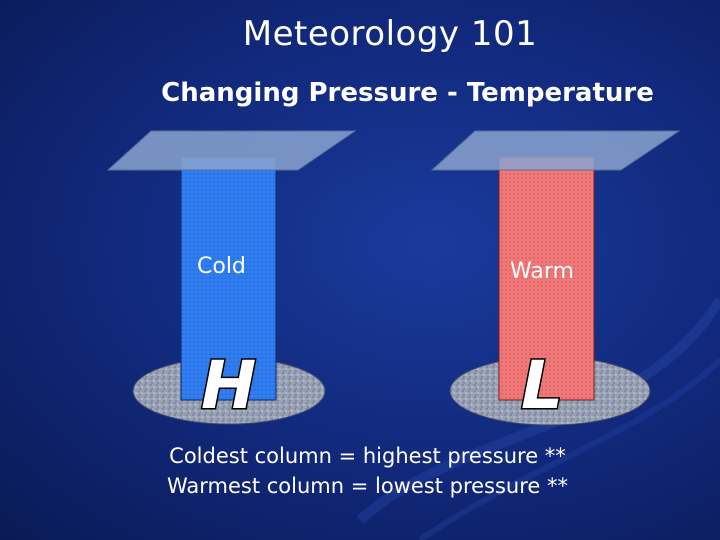 This screenshot has width=720, height=540. Describe the element at coordinates (228, 385) in the screenshot. I see `high-pressure-letter: H` at that location.